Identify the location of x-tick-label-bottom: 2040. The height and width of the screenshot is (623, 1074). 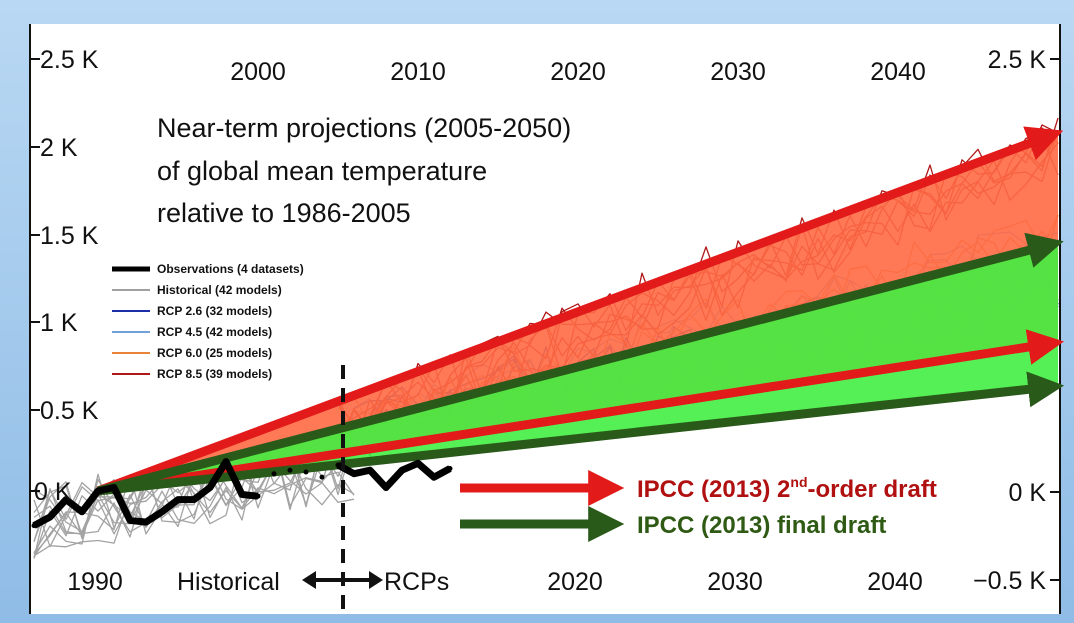
(895, 582).